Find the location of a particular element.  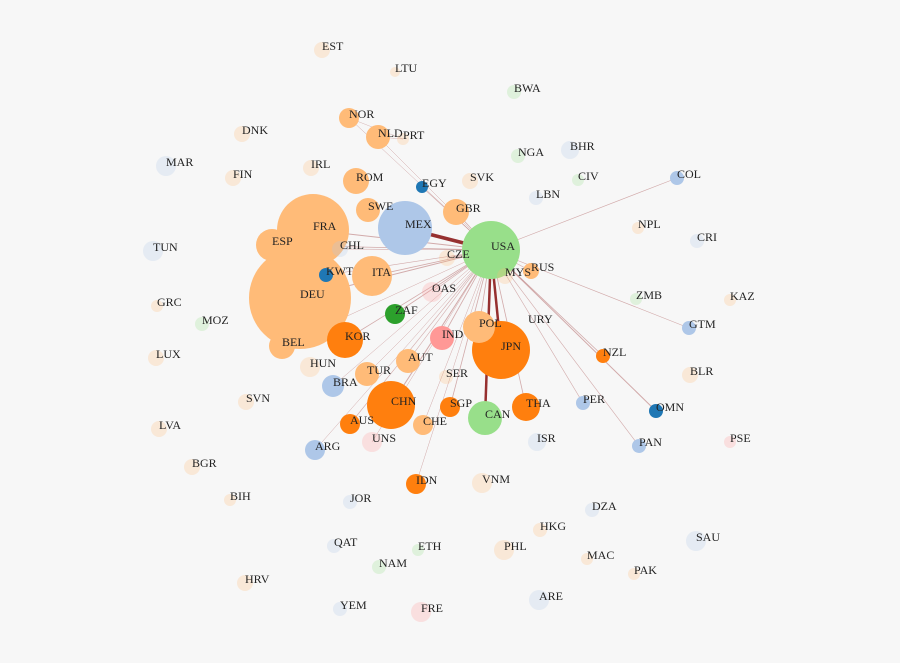

node-label: FRA is located at coordinates (325, 226).